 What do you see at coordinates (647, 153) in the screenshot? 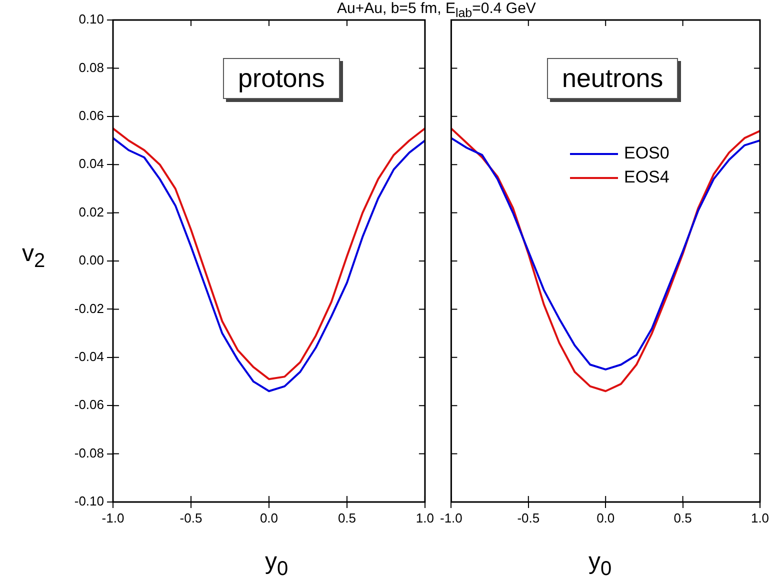
I see `legend-label: EOS0` at bounding box center [647, 153].